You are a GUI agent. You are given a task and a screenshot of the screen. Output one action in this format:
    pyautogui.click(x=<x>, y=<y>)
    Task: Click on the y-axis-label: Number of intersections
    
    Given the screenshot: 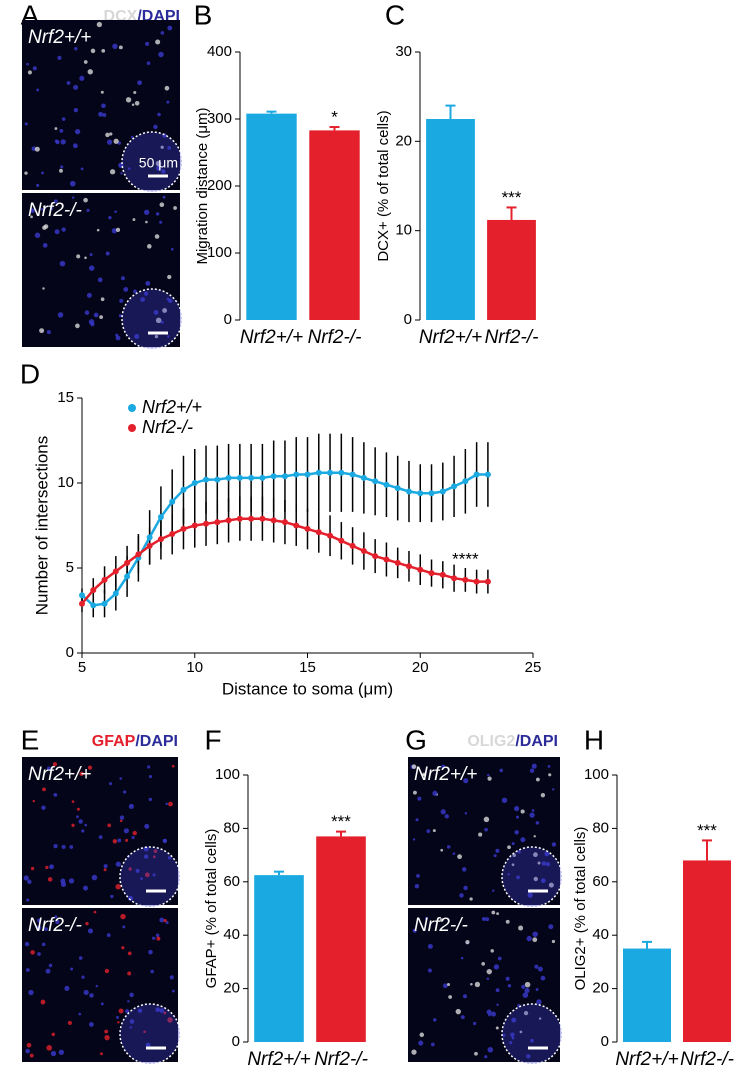 What is the action you would take?
    pyautogui.click(x=41, y=526)
    